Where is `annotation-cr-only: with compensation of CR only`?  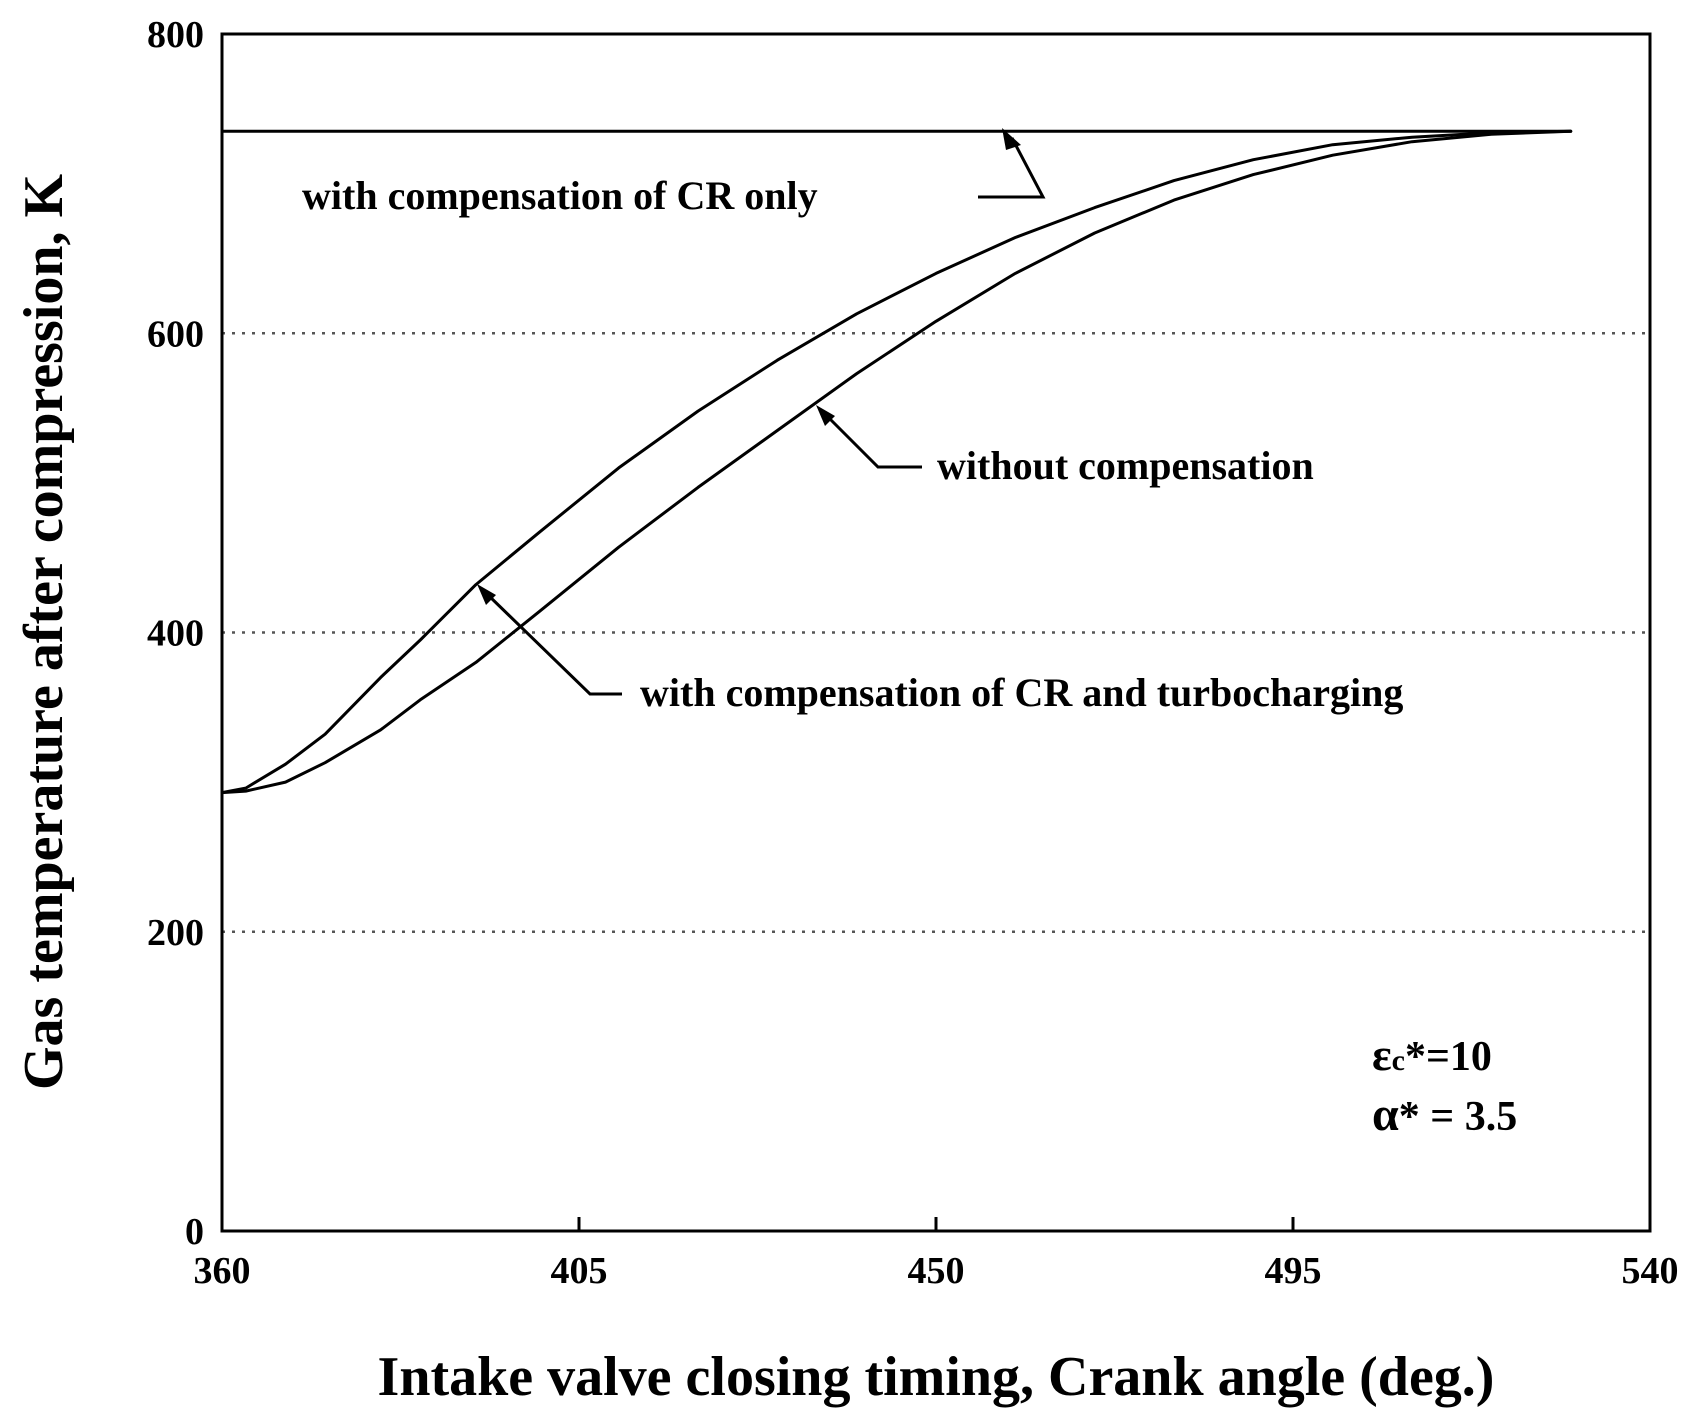 annotation-cr-only: with compensation of CR only is located at coordinates (560, 195).